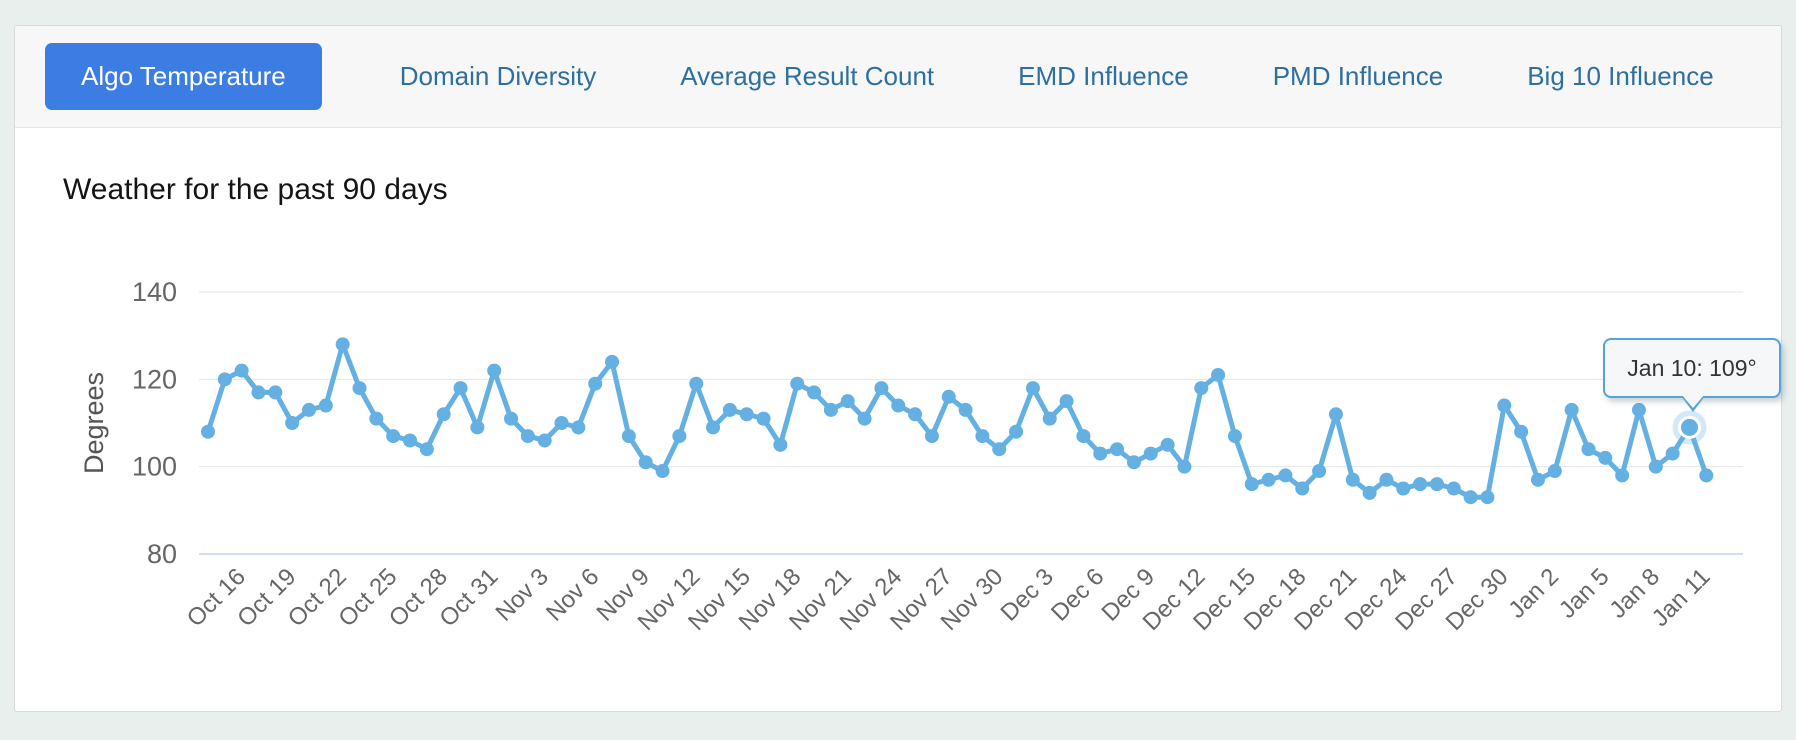  Describe the element at coordinates (183, 76) in the screenshot. I see `tab-algo-temperature: Algo Temperature` at that location.